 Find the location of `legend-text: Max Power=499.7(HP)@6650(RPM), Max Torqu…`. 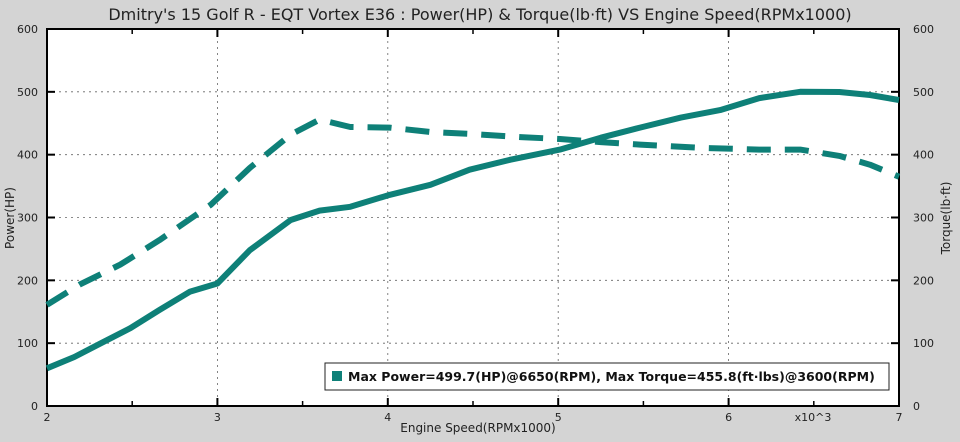

legend-text: Max Power=499.7(HP)@6650(RPM), Max Torqu… is located at coordinates (611, 376).